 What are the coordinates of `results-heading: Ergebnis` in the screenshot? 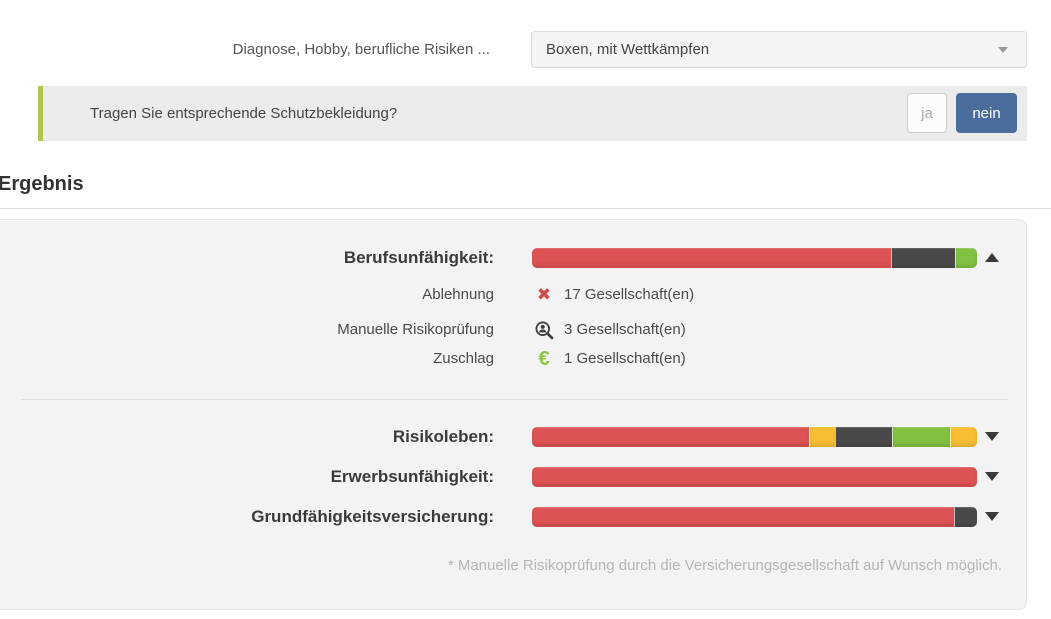 It's located at (42, 184).